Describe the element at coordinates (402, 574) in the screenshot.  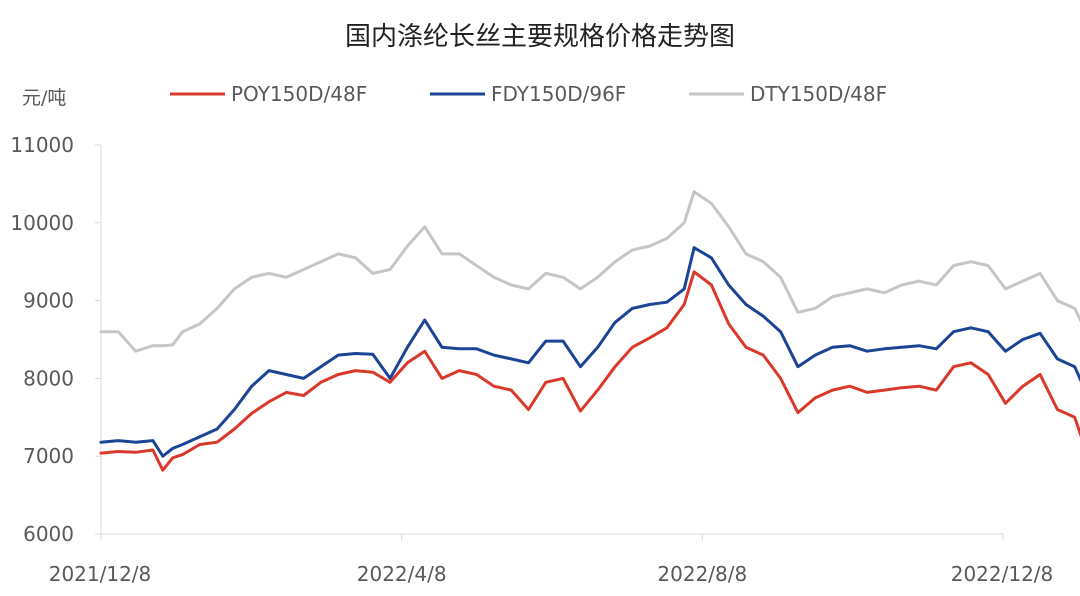
I see `x-tick-label: 2022/4/8` at that location.